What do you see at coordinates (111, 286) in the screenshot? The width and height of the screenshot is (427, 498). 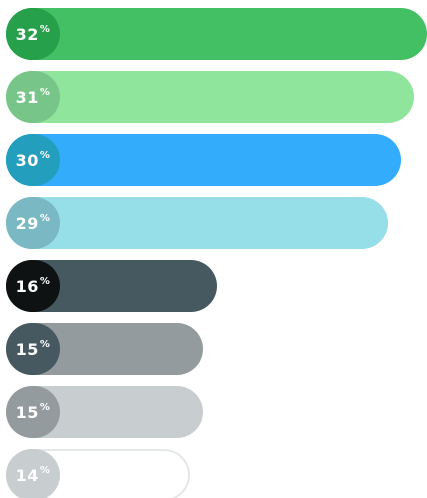 I see `bar-5: 16%` at bounding box center [111, 286].